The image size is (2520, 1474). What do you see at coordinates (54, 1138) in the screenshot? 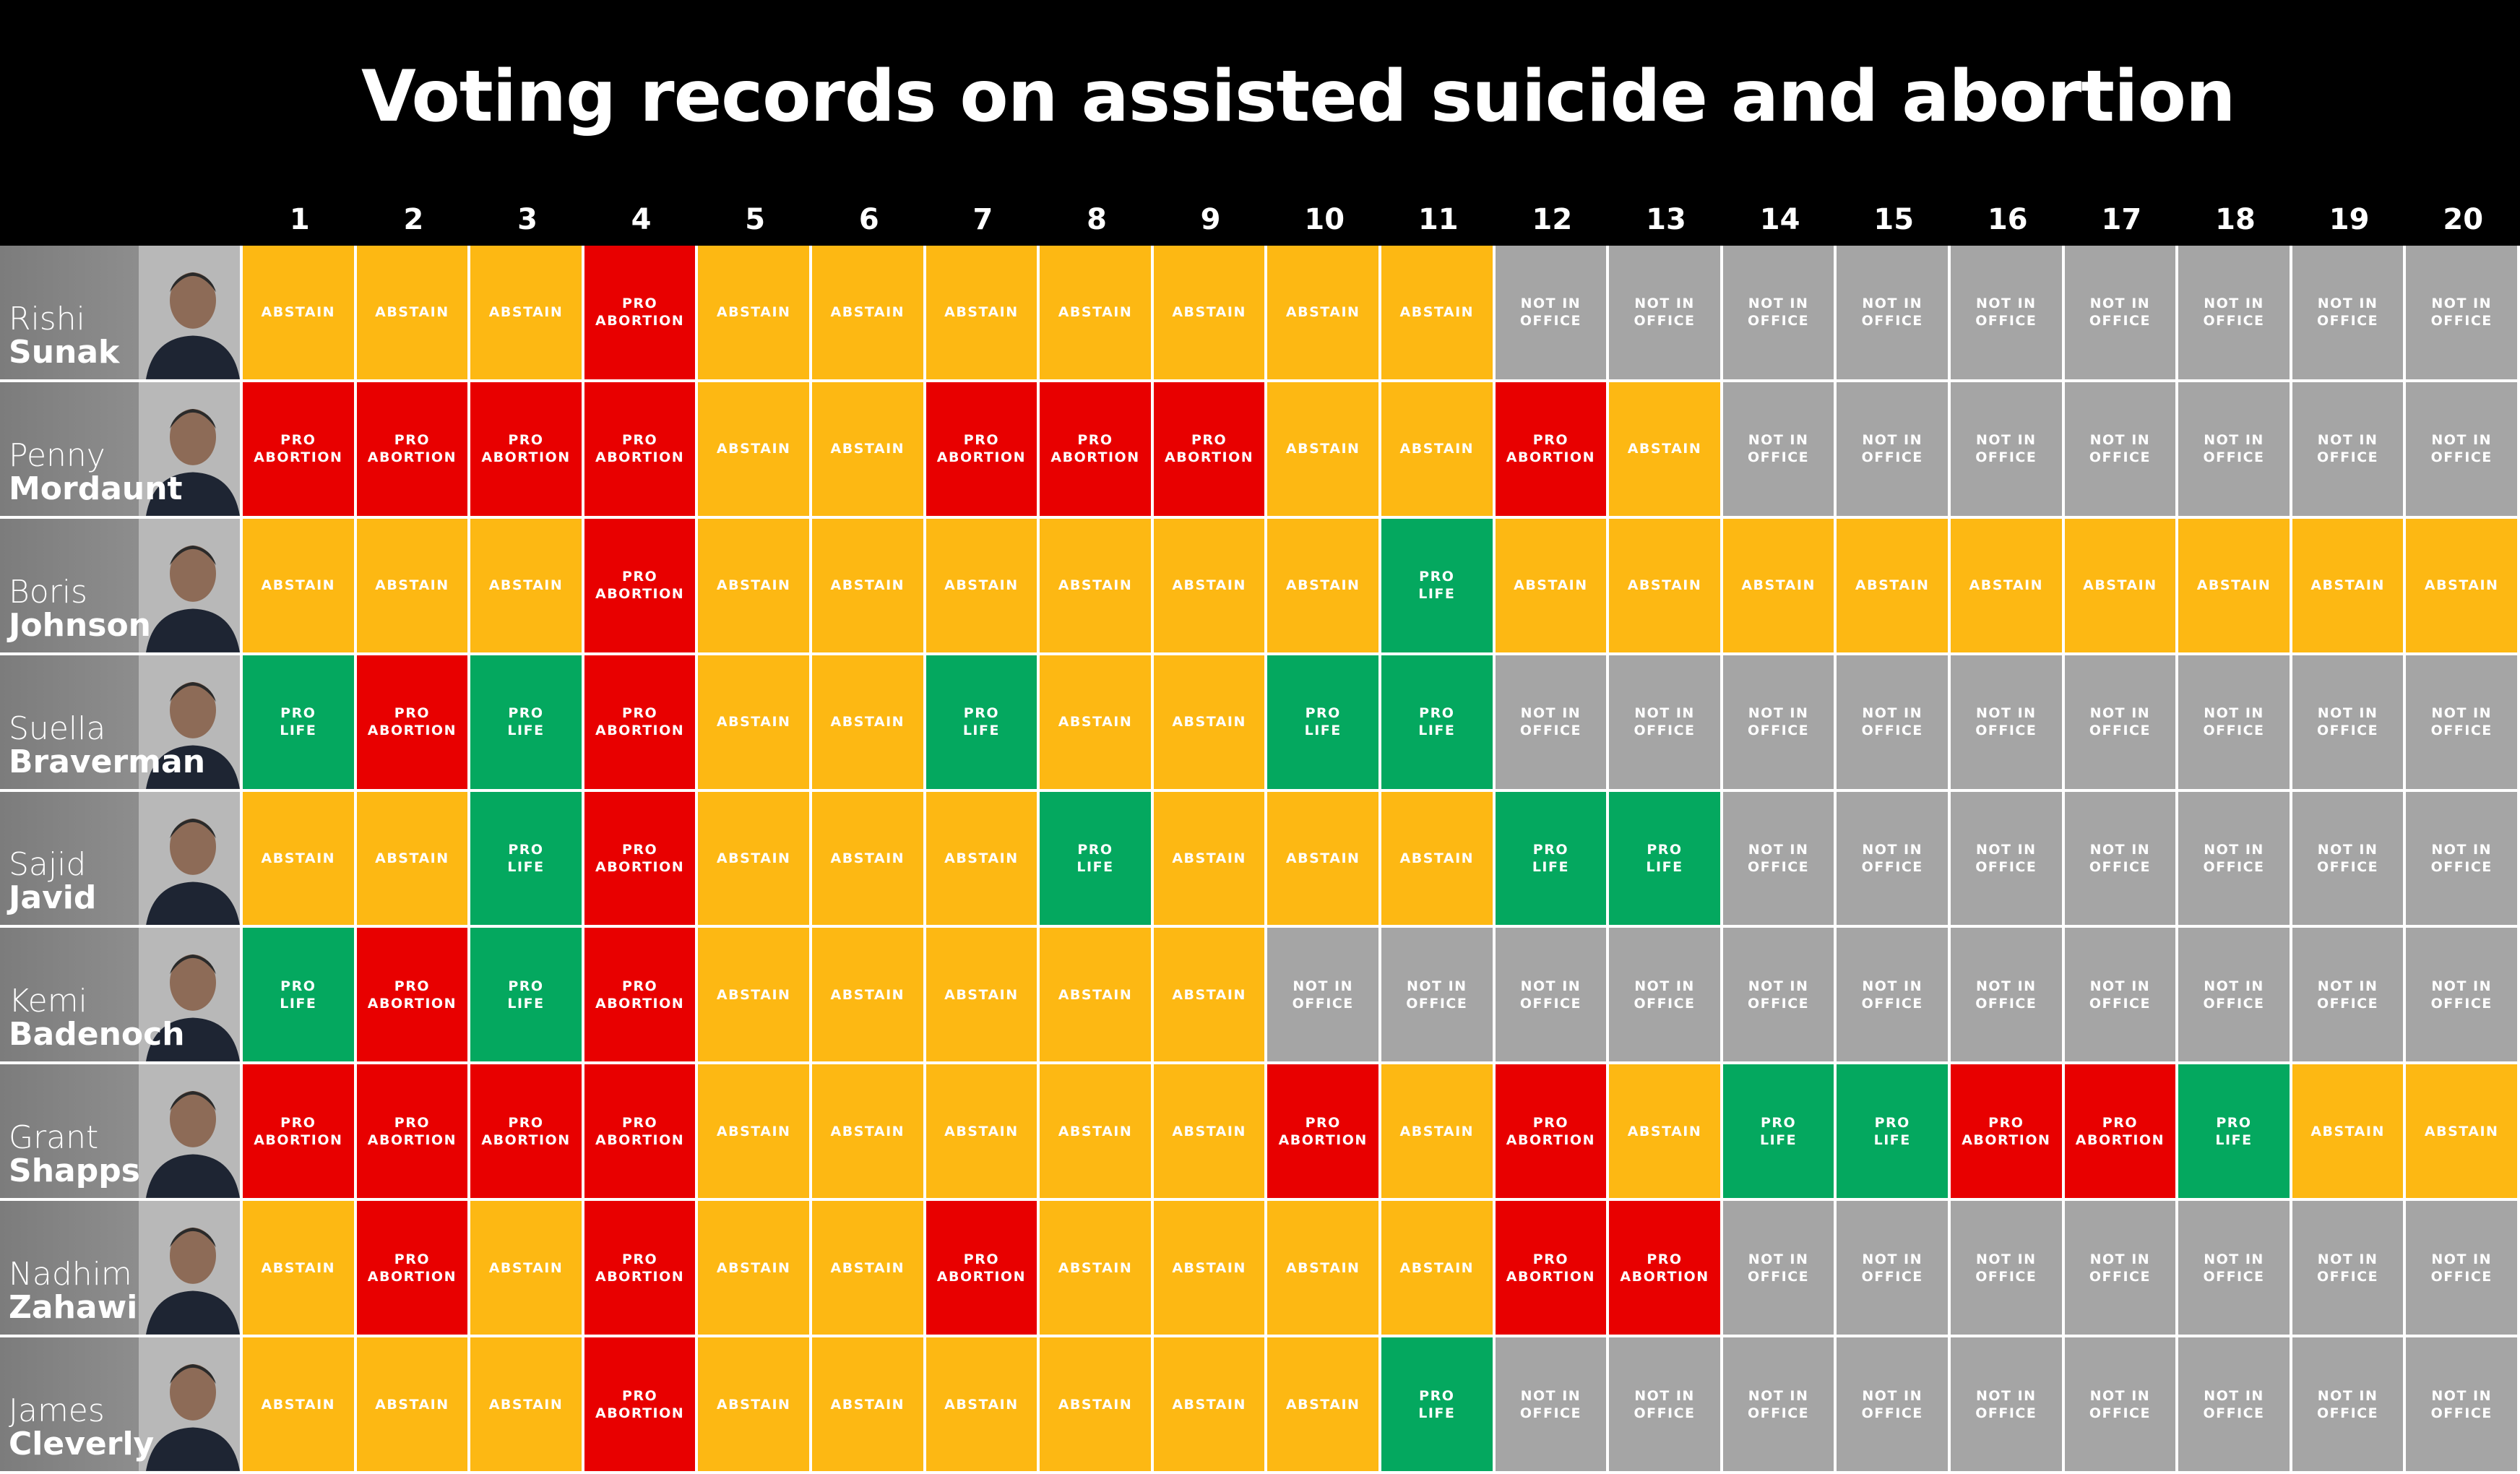
I see `first-name: Grant` at bounding box center [54, 1138].